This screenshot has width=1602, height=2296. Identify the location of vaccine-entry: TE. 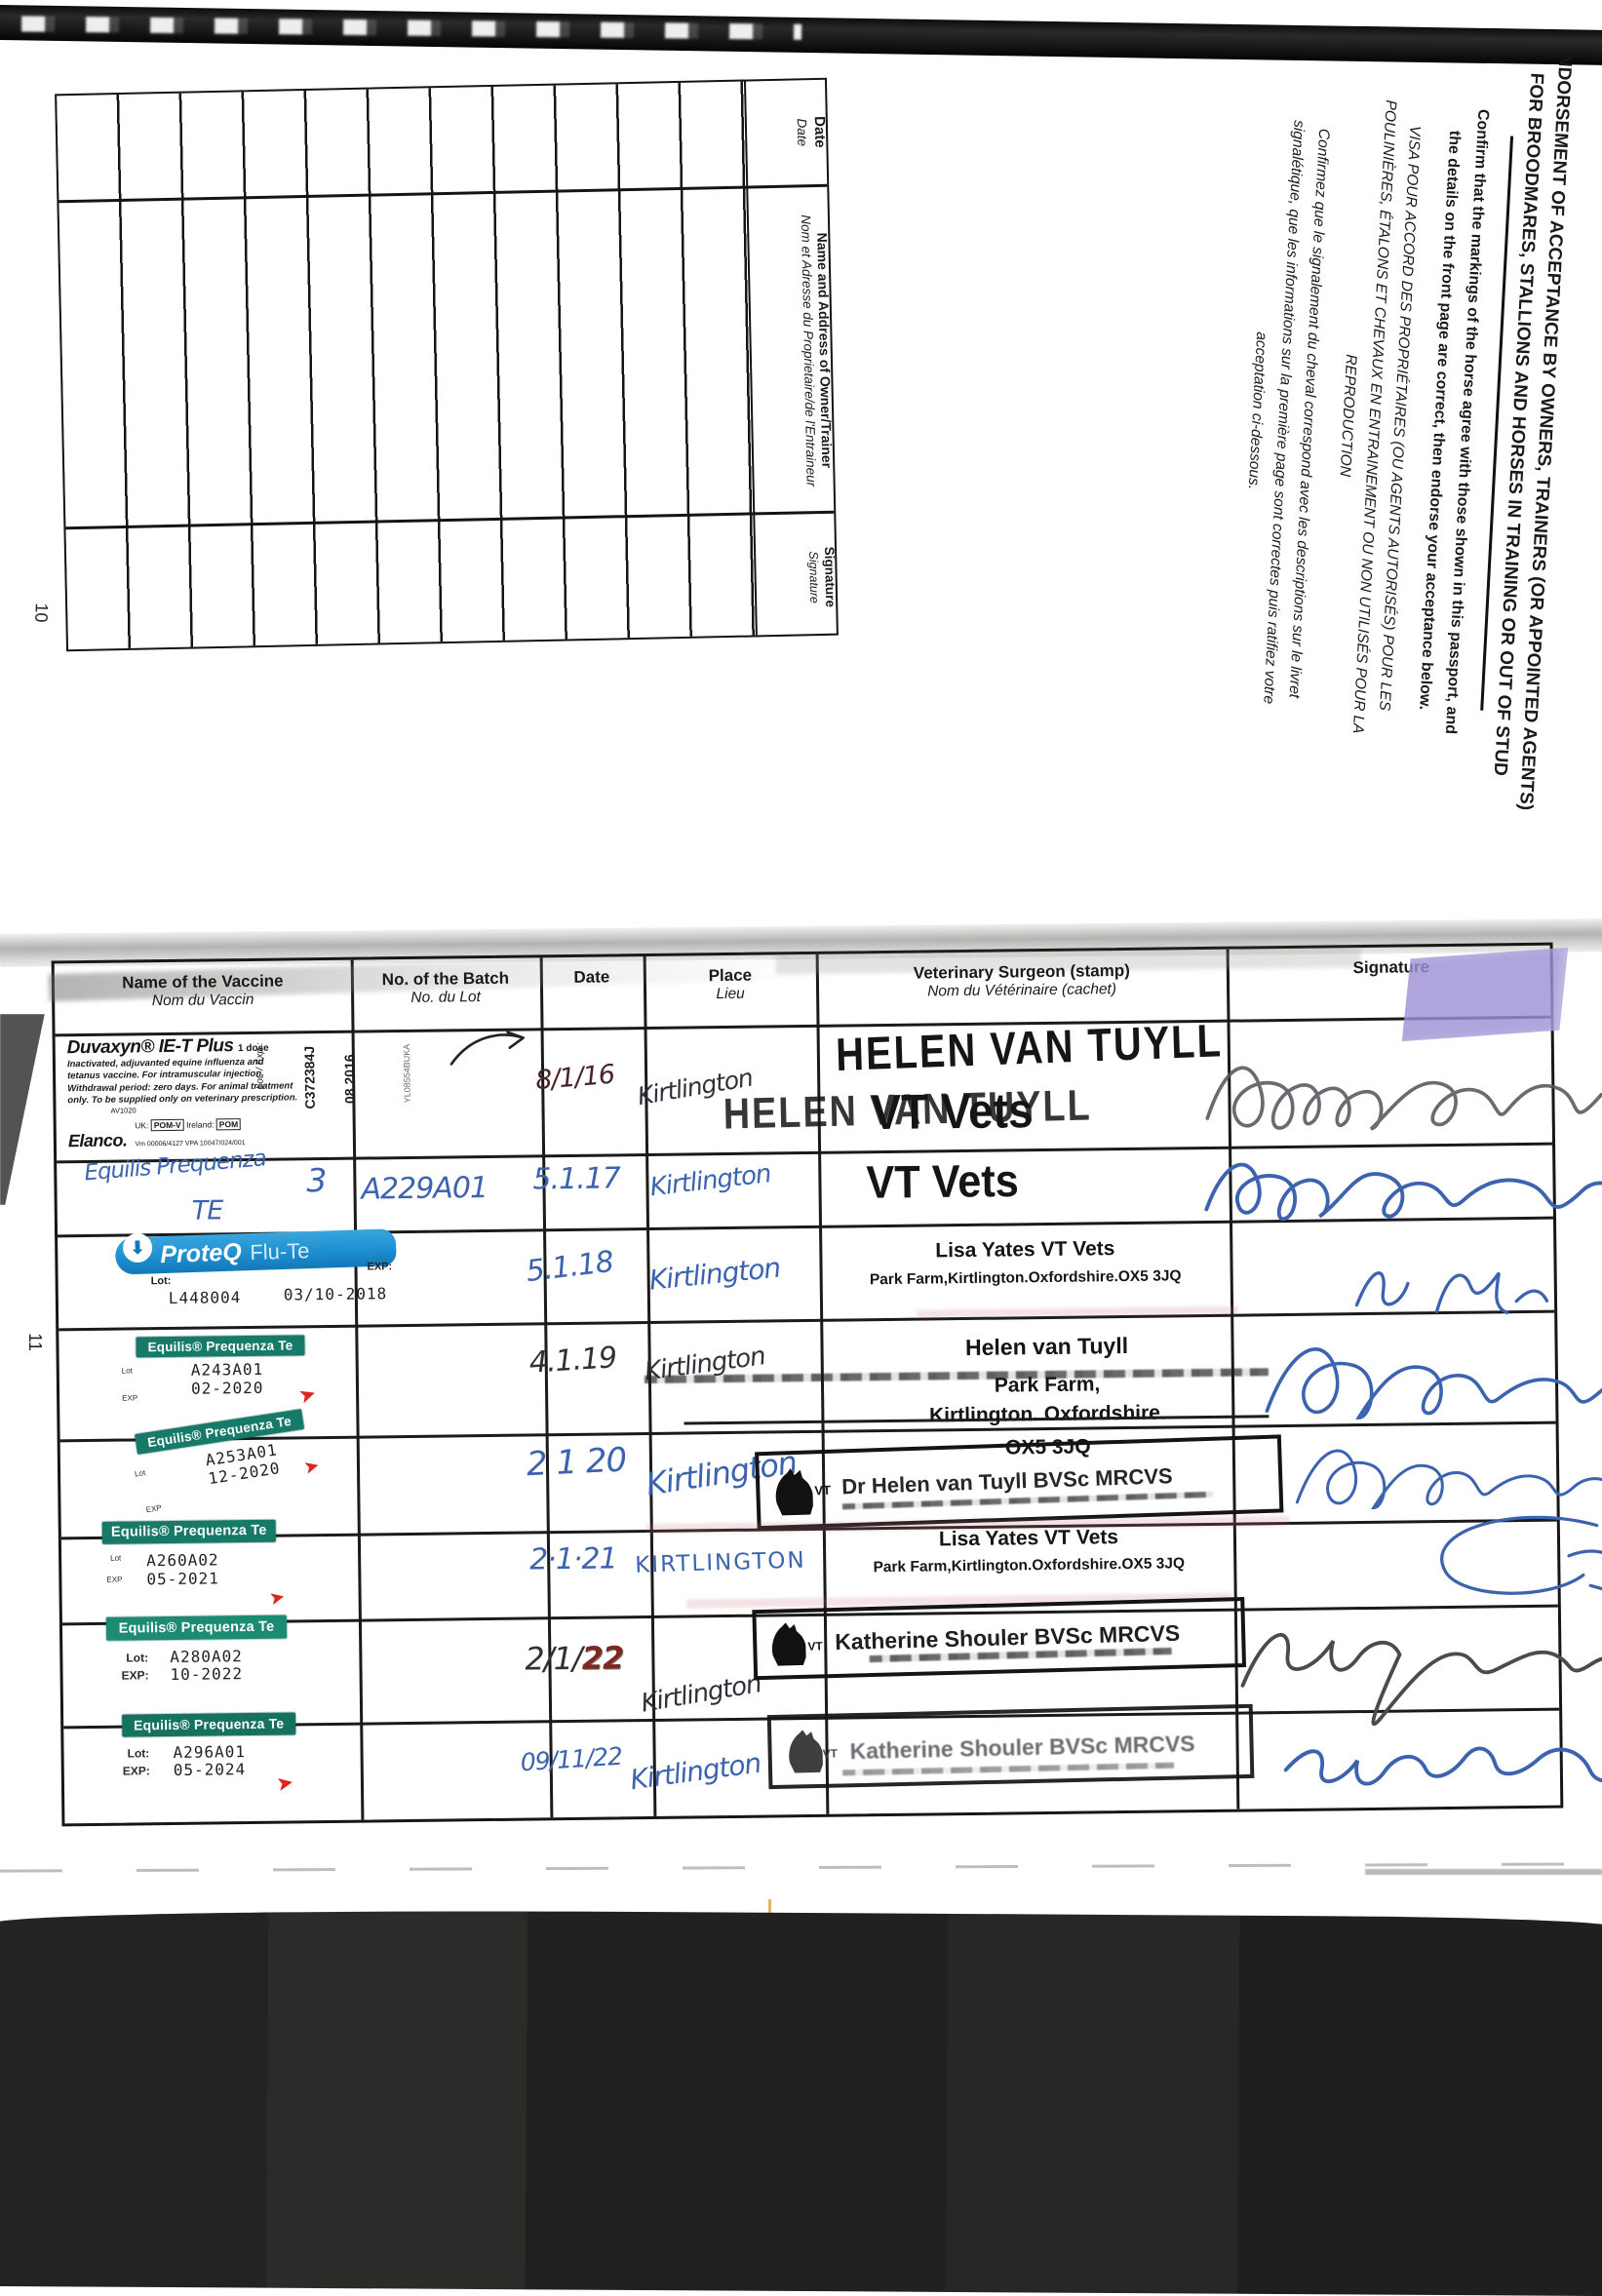
(207, 1210).